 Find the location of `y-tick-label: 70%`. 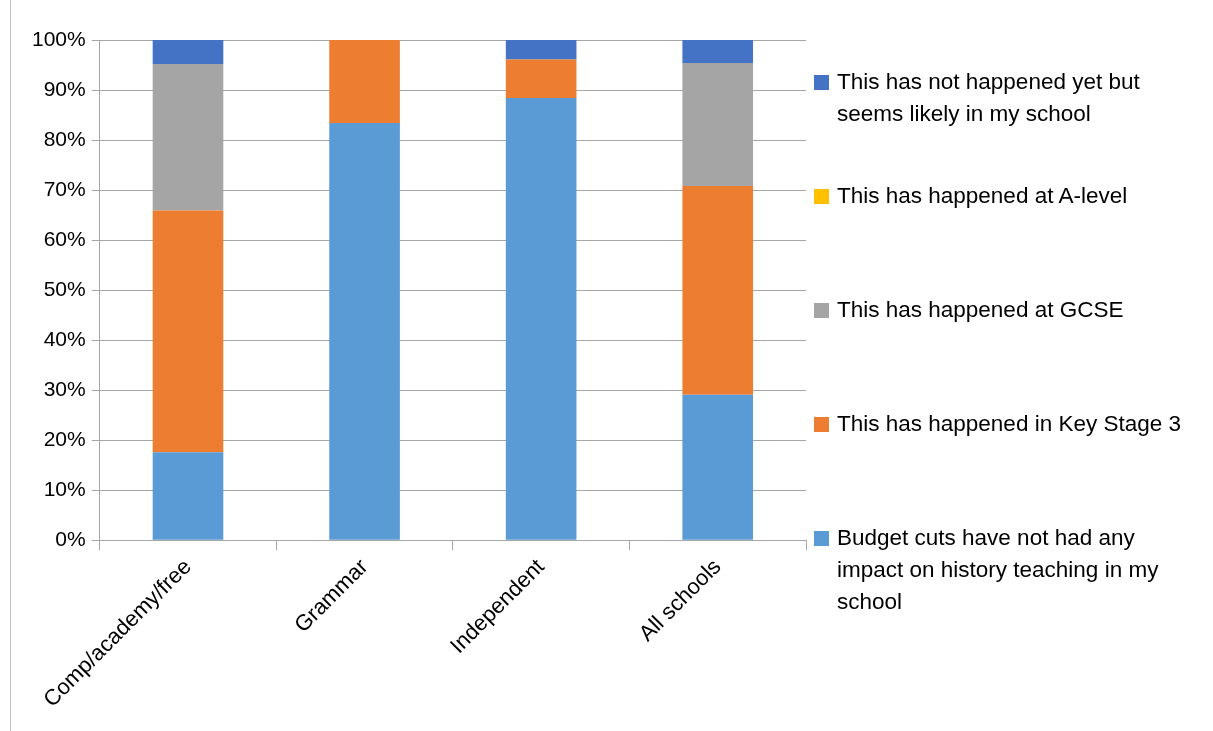

y-tick-label: 70% is located at coordinates (64, 188).